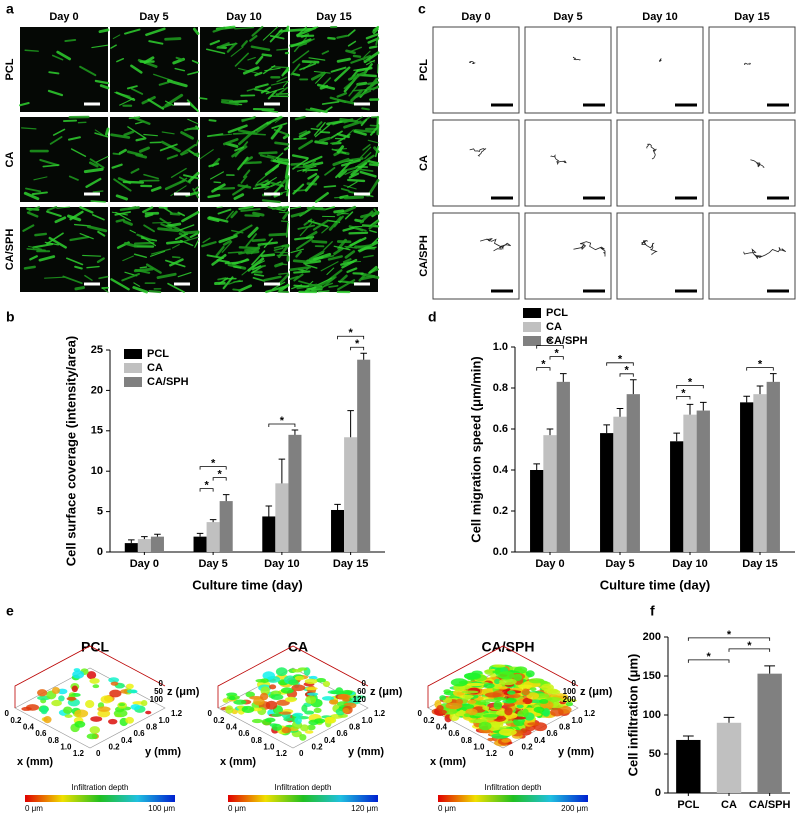 Image resolution: width=800 pixels, height=814 pixels. Describe the element at coordinates (765, 253) in the screenshot. I see `cell-track` at that location.